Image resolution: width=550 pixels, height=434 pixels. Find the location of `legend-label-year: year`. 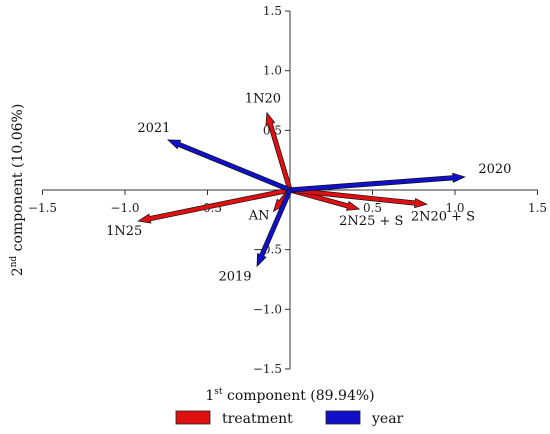

legend-label-year: year is located at coordinates (387, 419).